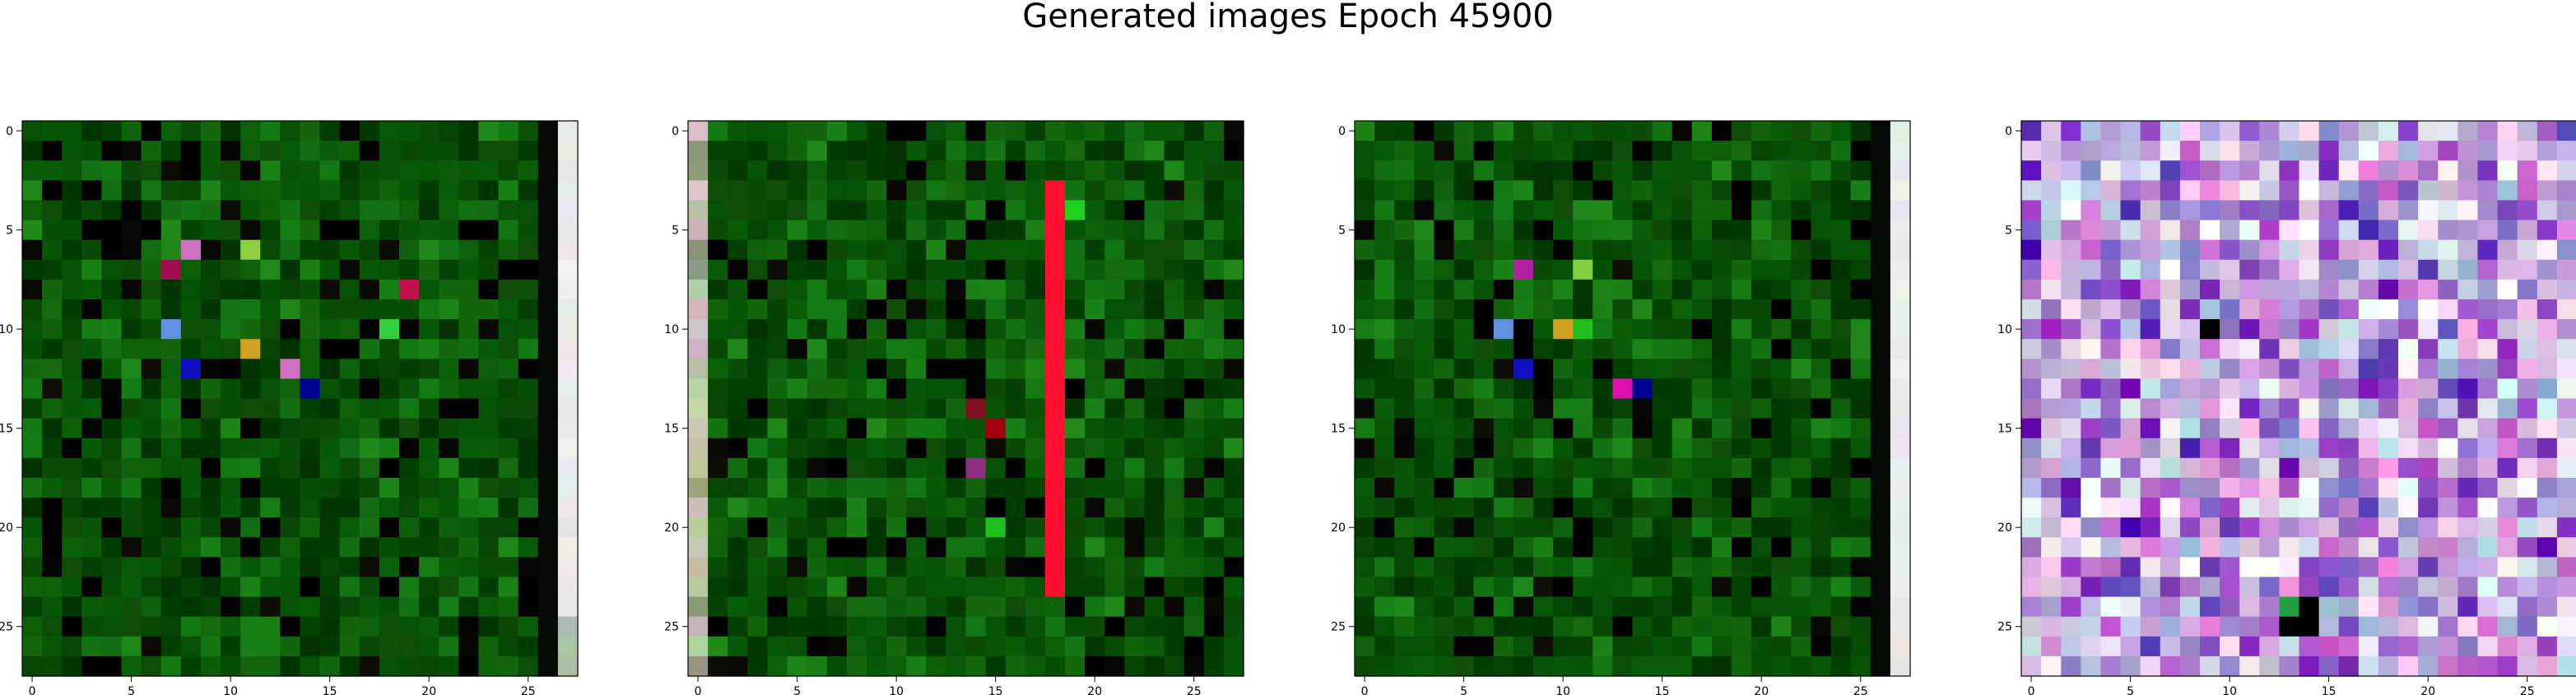 Image resolution: width=2576 pixels, height=695 pixels. Describe the element at coordinates (698, 690) in the screenshot. I see `x-tick-label: 0` at that location.